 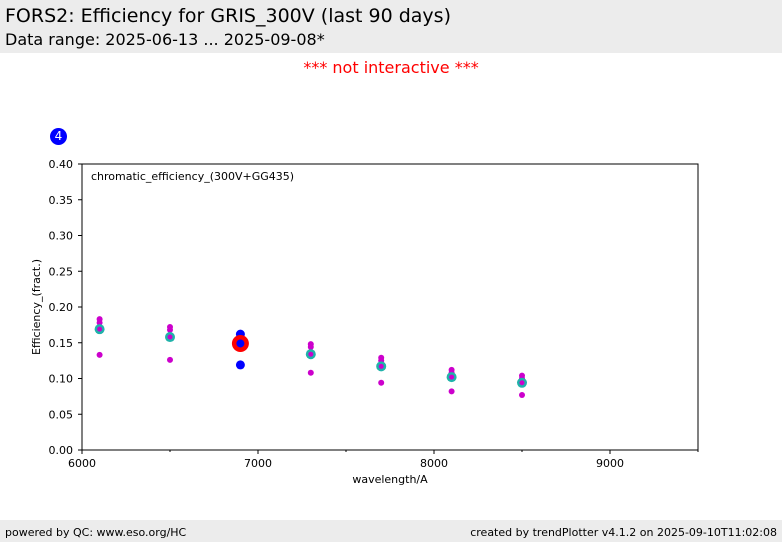 I want to click on x-axis-label: wavelength/A, so click(x=390, y=479).